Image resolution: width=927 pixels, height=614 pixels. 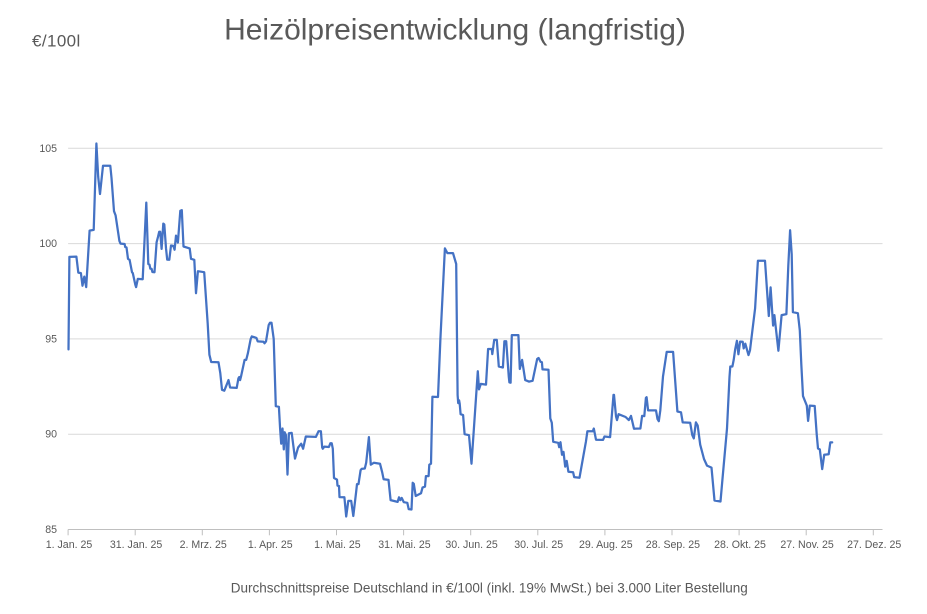 What do you see at coordinates (673, 545) in the screenshot?
I see `svg-text: 28. Sep. 25` at bounding box center [673, 545].